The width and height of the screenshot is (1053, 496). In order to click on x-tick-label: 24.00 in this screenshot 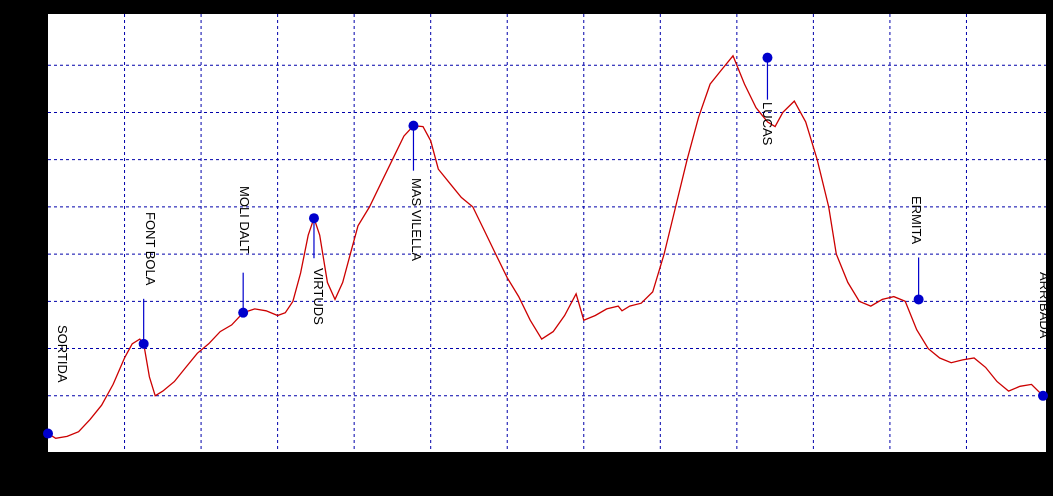, I will do `click(966, 462)`.